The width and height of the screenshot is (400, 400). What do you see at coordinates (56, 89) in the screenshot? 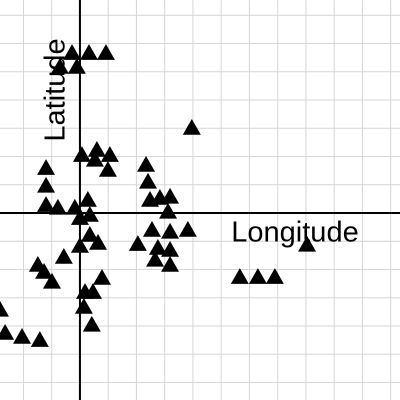
I see `y-axis-title: Latitude` at bounding box center [56, 89].